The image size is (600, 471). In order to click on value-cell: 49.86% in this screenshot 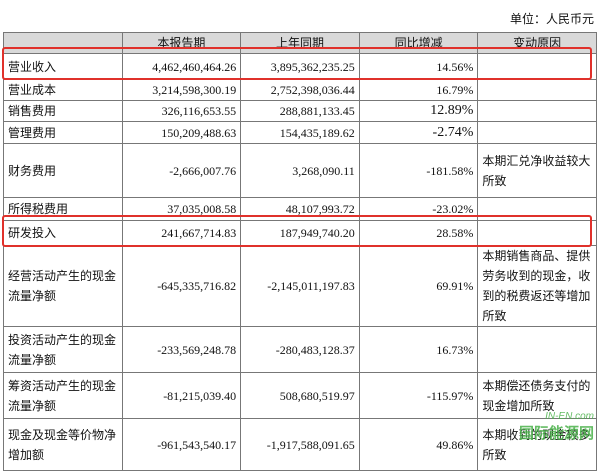, I will do `click(418, 444)`.